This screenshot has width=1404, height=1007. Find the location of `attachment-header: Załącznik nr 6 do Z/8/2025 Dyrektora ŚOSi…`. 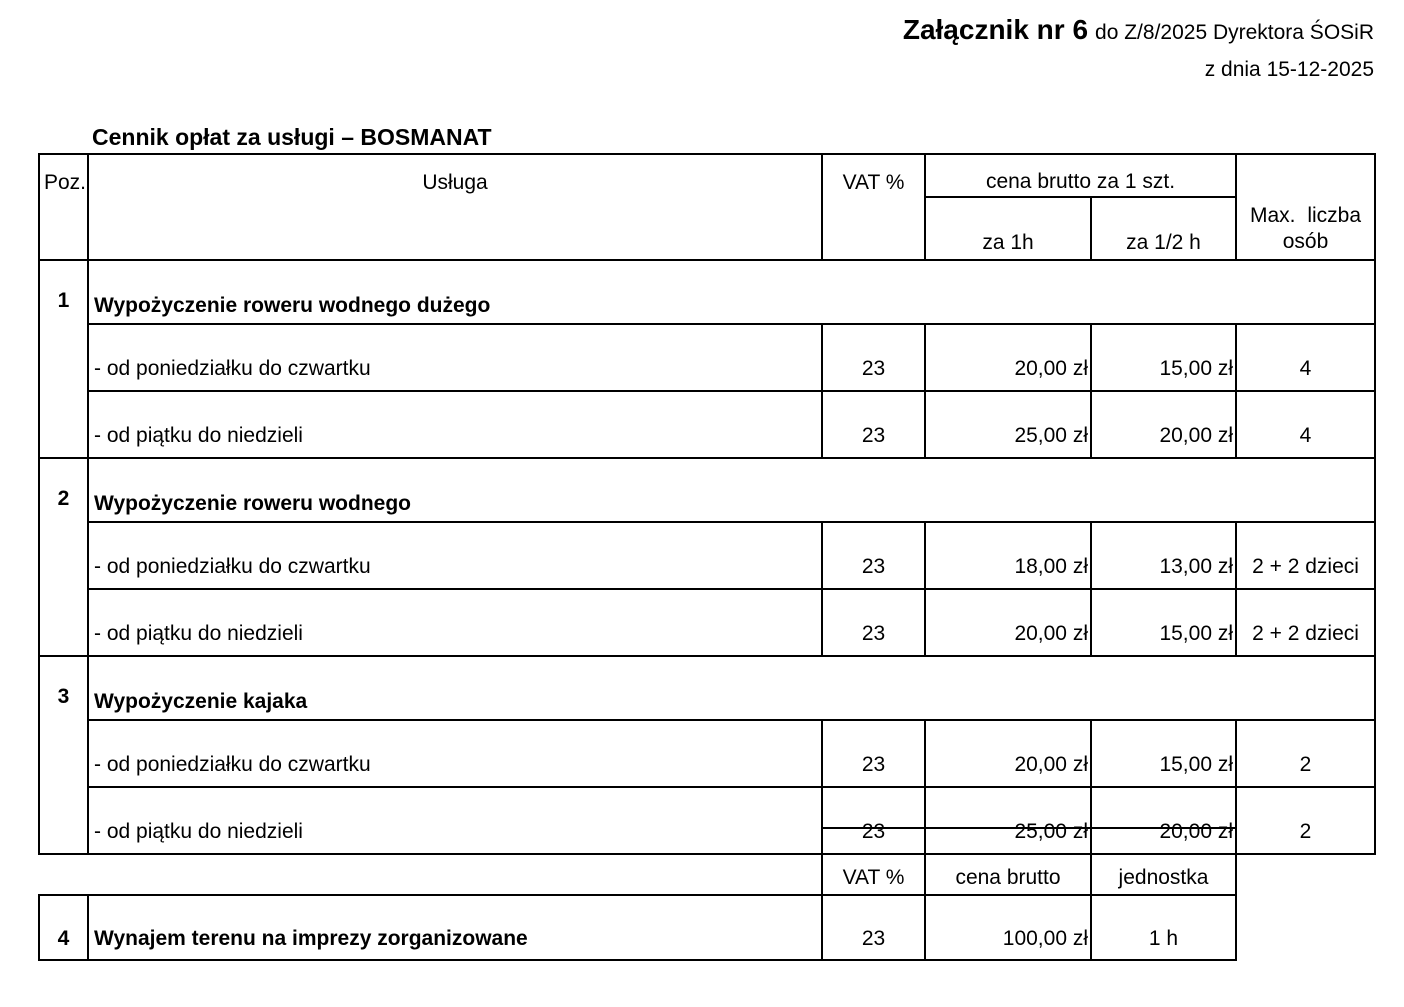

attachment-header: Załącznik nr 6 do Z/8/2025 Dyrektora ŚOSi… is located at coordinates (1138, 48).